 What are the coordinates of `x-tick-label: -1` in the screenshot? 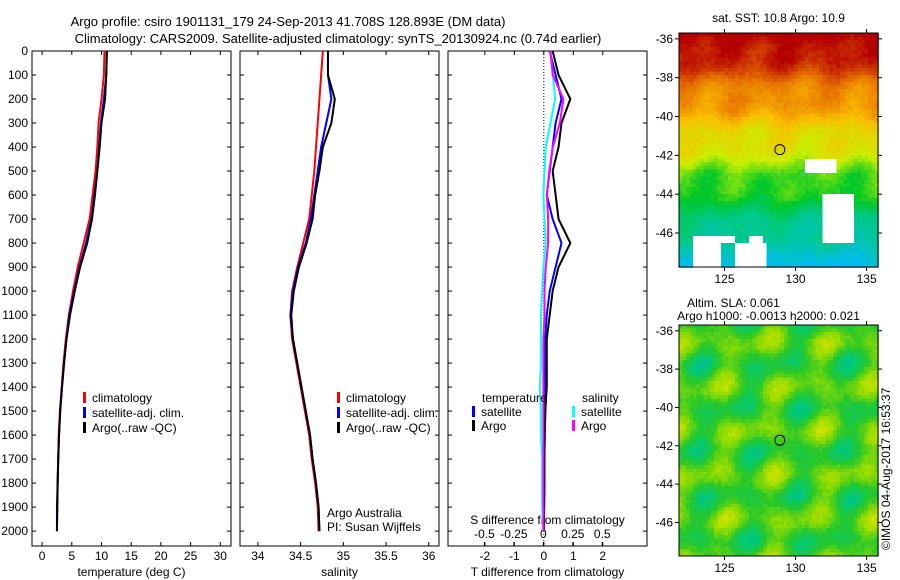 It's located at (514, 556).